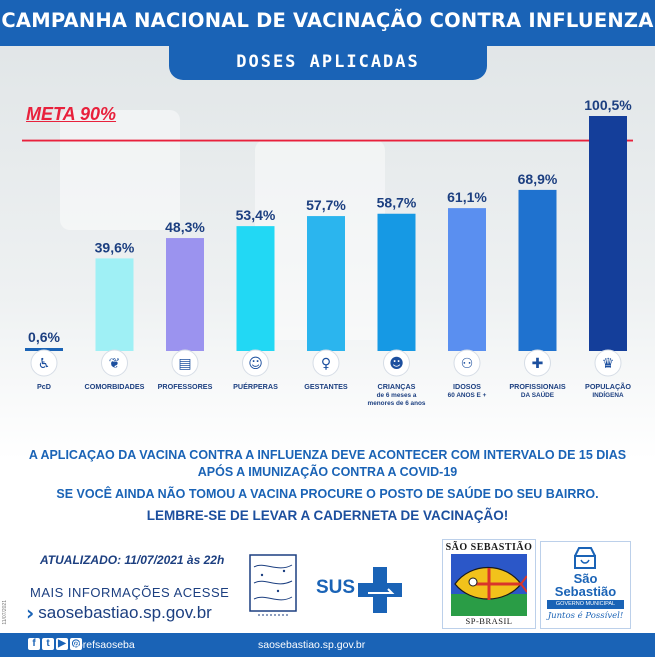  I want to click on mother-baby-icon: ☺, so click(255, 364).